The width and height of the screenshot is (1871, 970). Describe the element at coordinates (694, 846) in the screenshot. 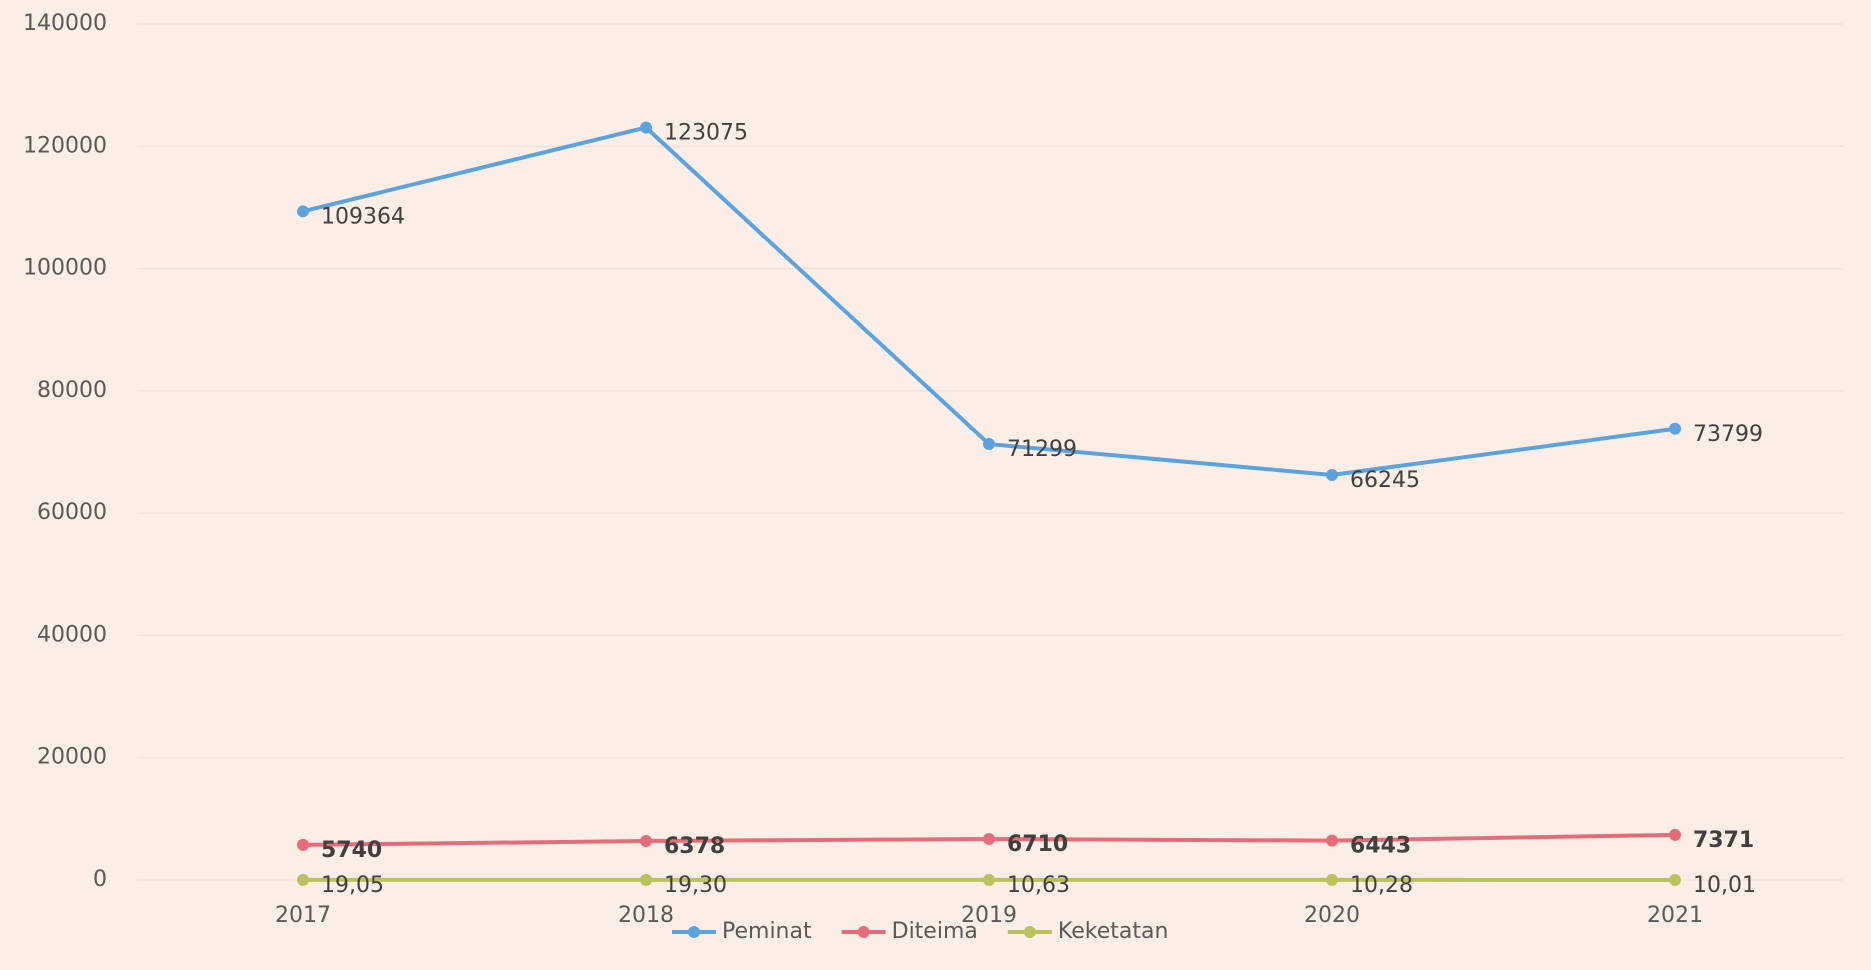

I see `data-label: 6378` at that location.